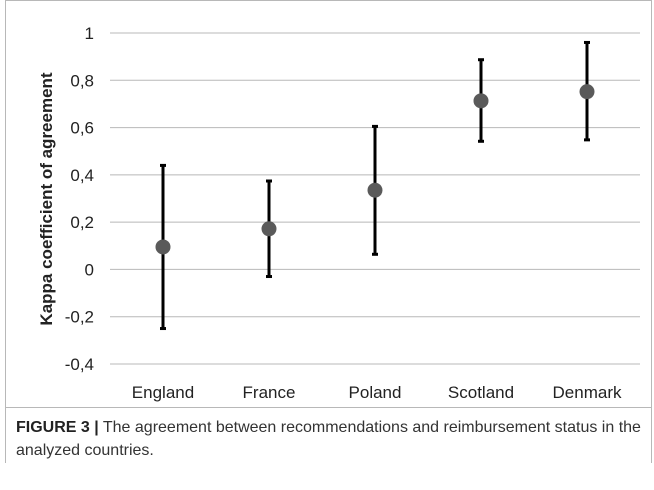  Describe the element at coordinates (79, 317) in the screenshot. I see `y-tick-label: -0,2` at that location.